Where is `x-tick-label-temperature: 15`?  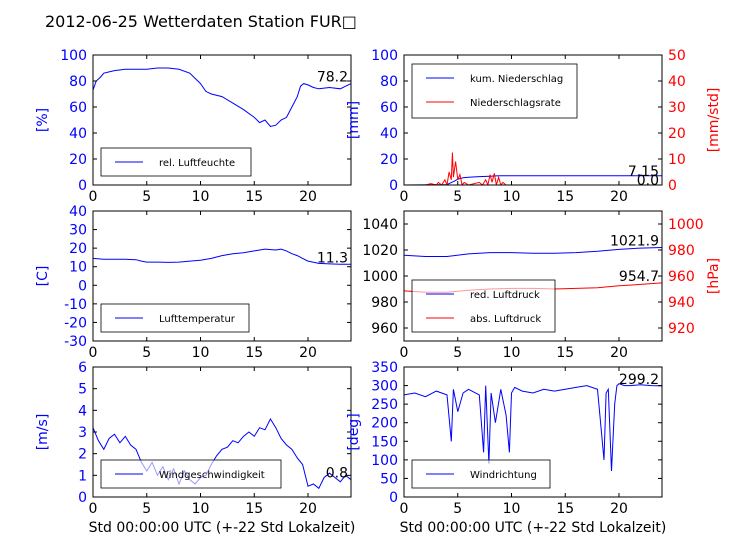
x-tick-label-temperature: 15 is located at coordinates (254, 353).